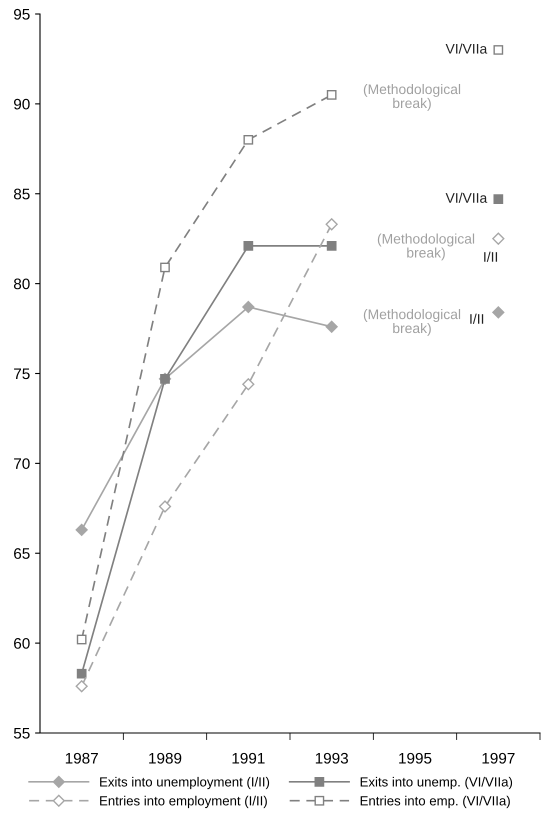 This screenshot has height=816, width=542. I want to click on y-tick-label: 85, so click(22, 194).